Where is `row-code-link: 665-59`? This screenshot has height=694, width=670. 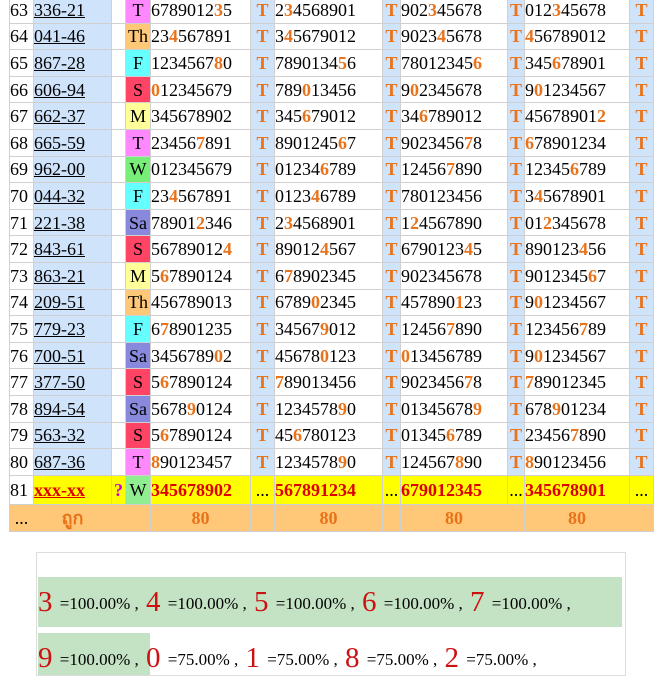 row-code-link: 665-59 is located at coordinates (72, 142).